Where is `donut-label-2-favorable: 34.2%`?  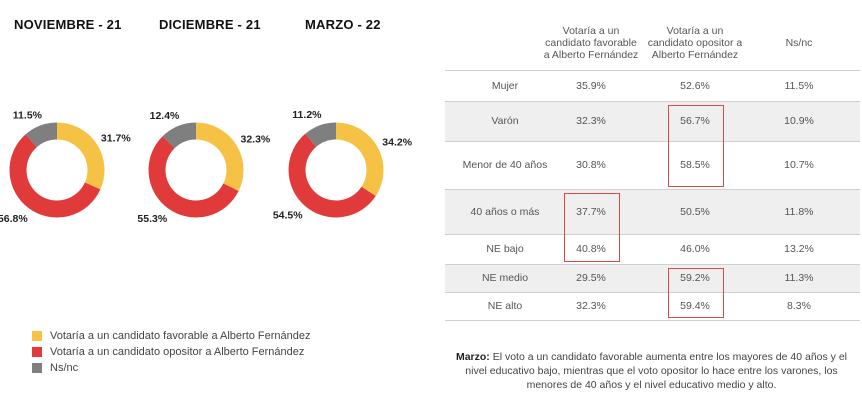 donut-label-2-favorable: 34.2% is located at coordinates (397, 143).